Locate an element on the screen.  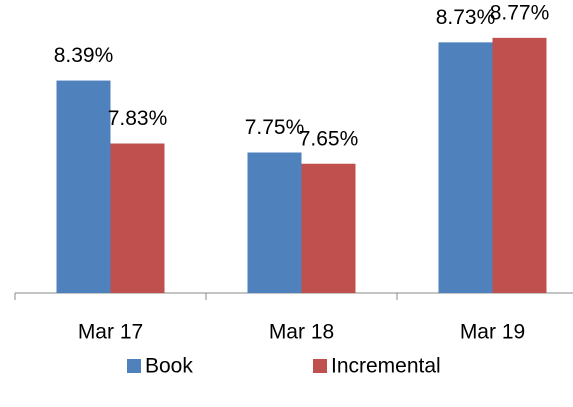
legend-label: Incremental is located at coordinates (386, 366).